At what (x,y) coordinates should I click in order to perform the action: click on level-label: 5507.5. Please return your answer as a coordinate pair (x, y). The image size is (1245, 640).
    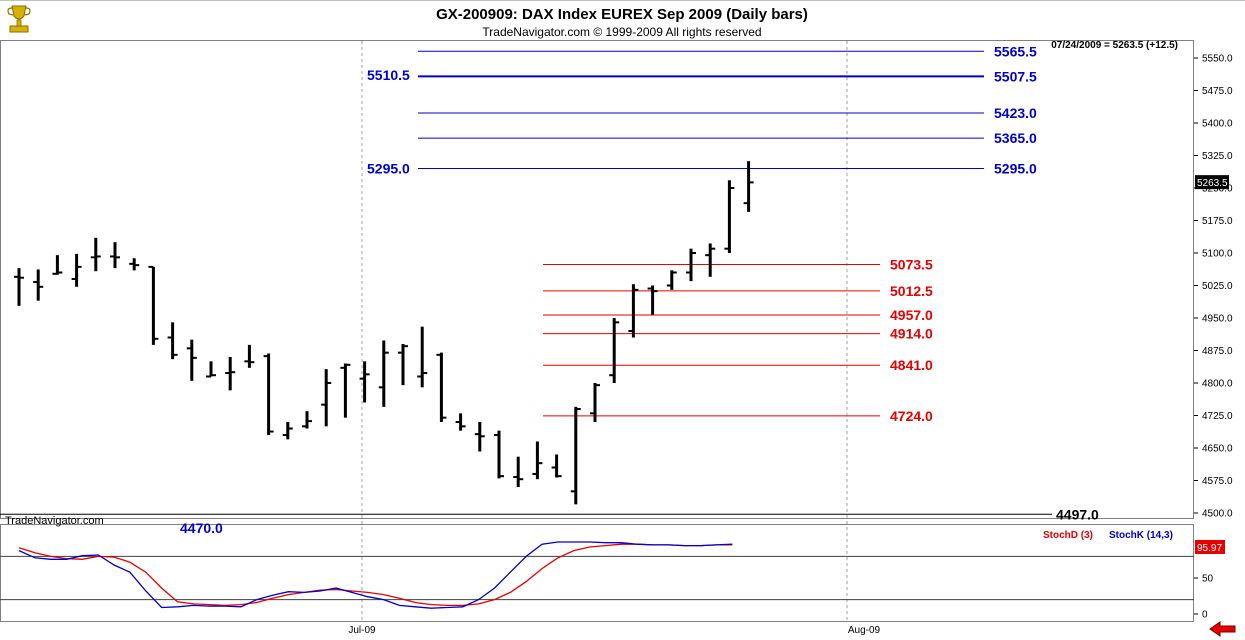
    Looking at the image, I should click on (1015, 76).